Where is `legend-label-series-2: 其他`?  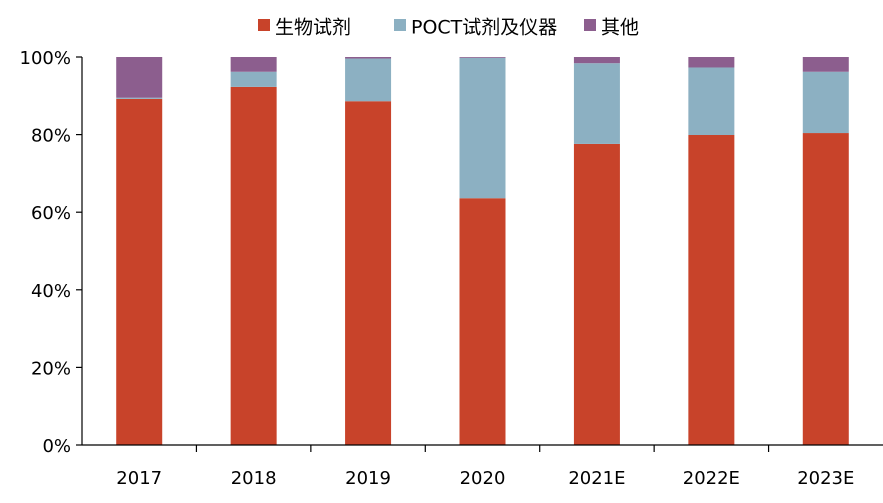 legend-label-series-2: 其他 is located at coordinates (620, 28).